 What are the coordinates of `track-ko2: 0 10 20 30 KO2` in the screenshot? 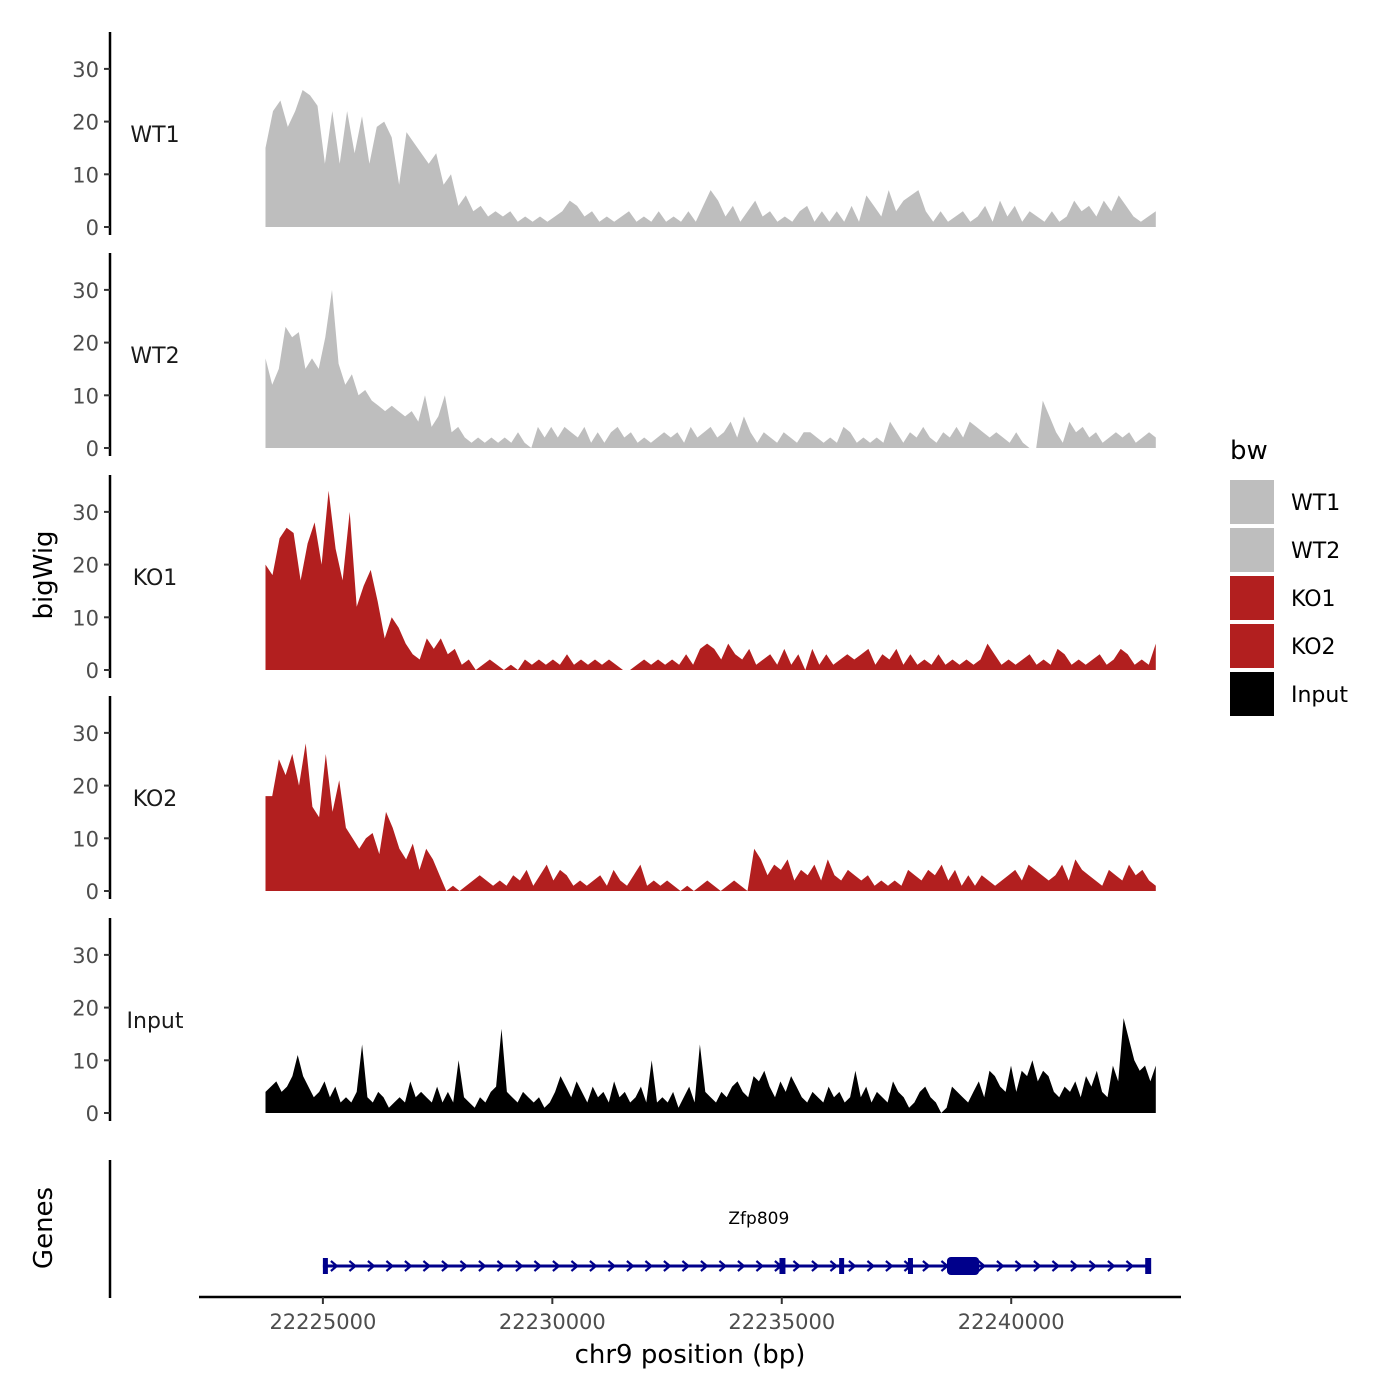 It's located at (614, 800).